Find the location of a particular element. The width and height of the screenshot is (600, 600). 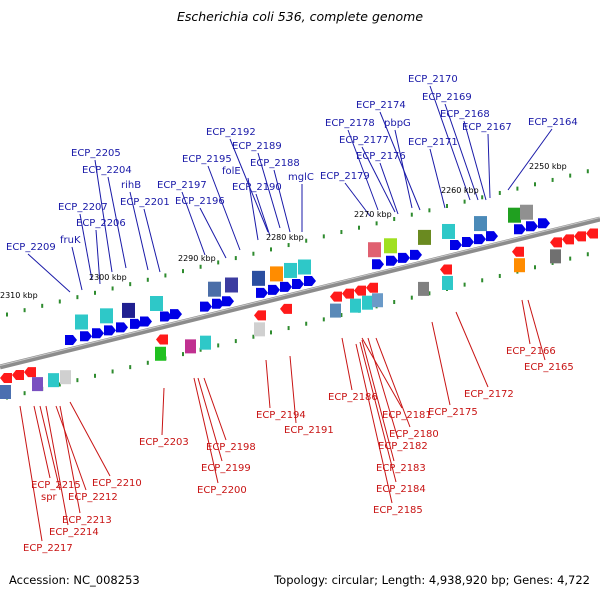

gene-label-top: ECP_2188 is located at coordinates (275, 163).